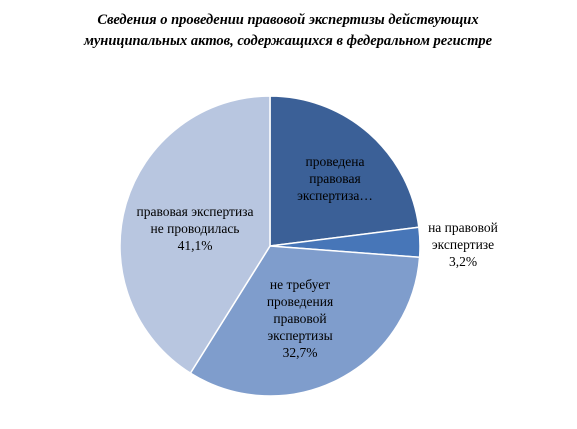 The image size is (577, 429). What do you see at coordinates (300, 352) in the screenshot?
I see `value-label: 32,7%` at bounding box center [300, 352].